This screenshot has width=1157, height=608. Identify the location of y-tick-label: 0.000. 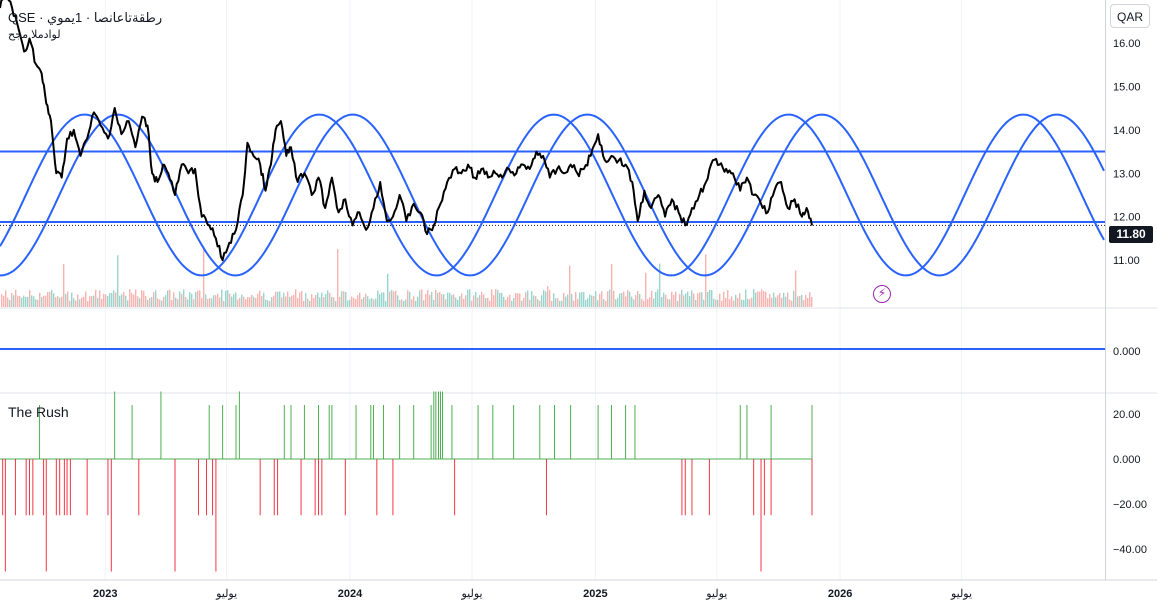
(1127, 460).